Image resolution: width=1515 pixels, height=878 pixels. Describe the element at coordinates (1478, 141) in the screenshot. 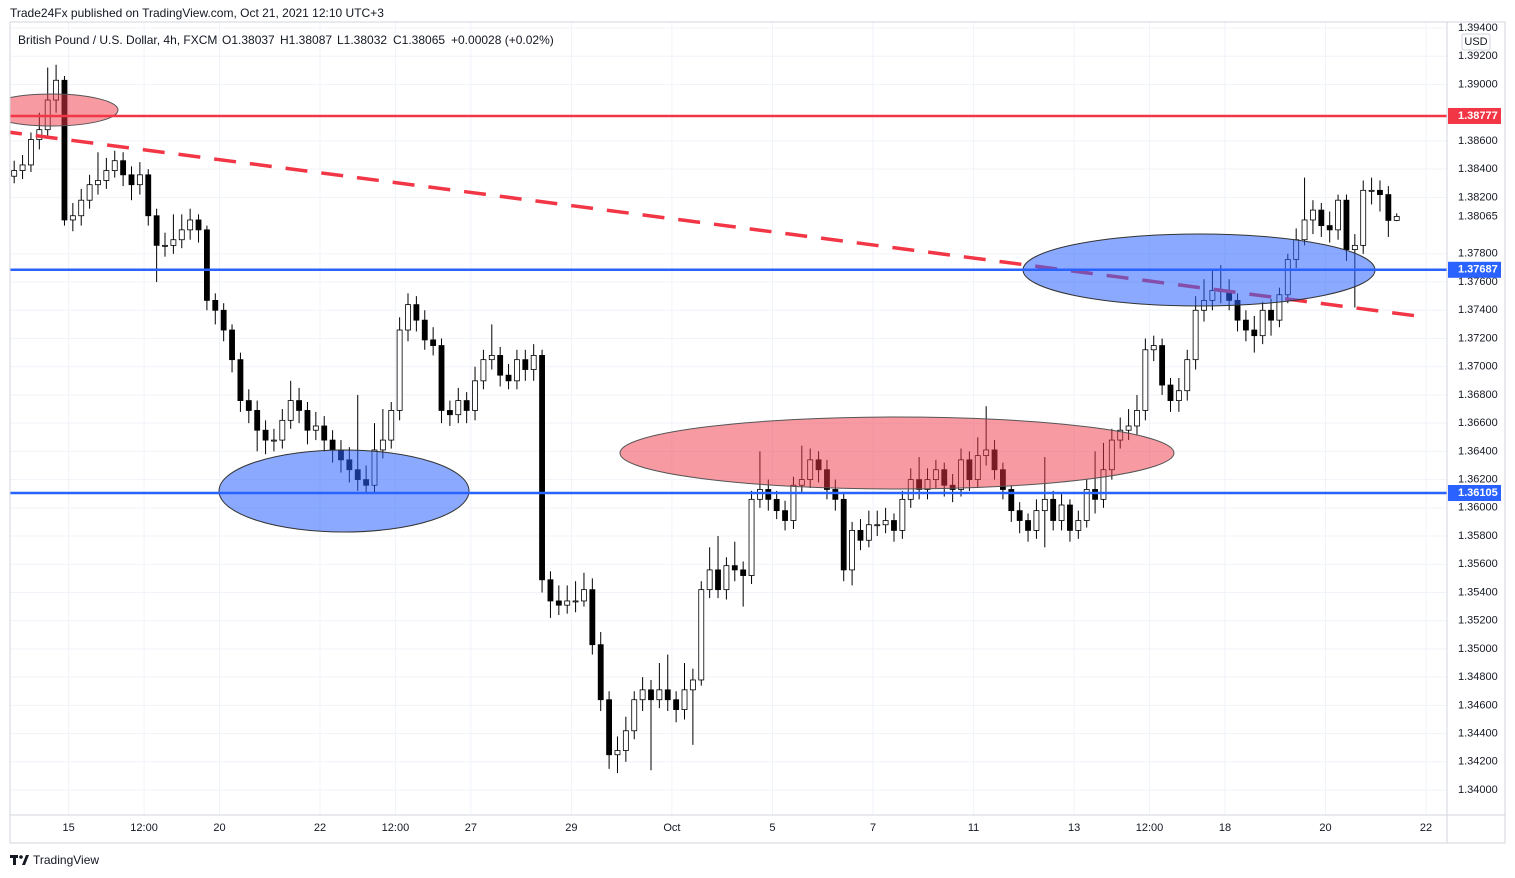

I see `y-tick-label: 1.38600` at that location.